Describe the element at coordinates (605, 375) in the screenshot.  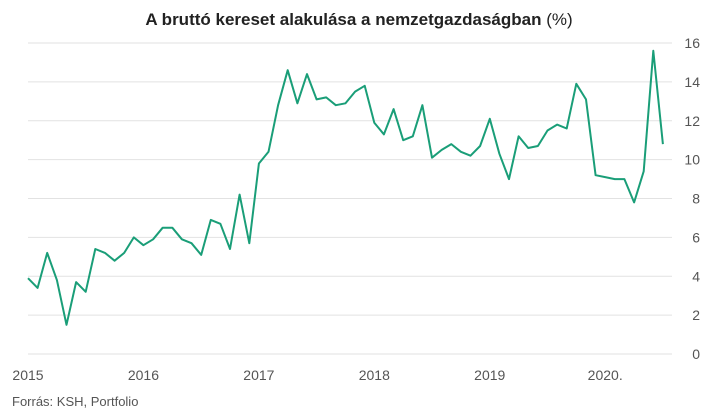
I see `x-tick-label: 2020.` at that location.